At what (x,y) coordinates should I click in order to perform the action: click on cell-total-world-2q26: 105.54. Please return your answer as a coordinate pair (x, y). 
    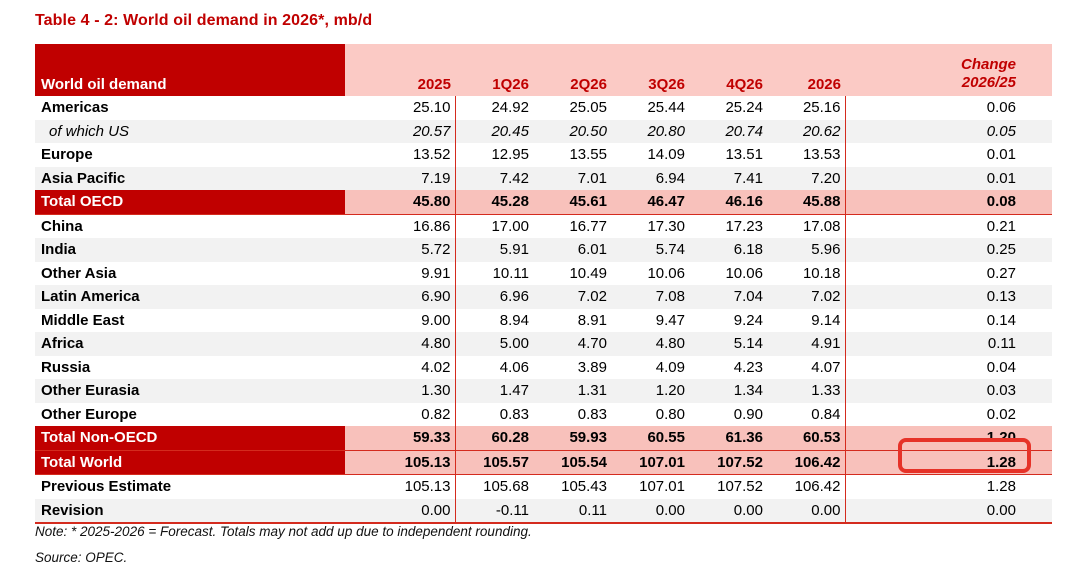
    Looking at the image, I should click on (572, 462).